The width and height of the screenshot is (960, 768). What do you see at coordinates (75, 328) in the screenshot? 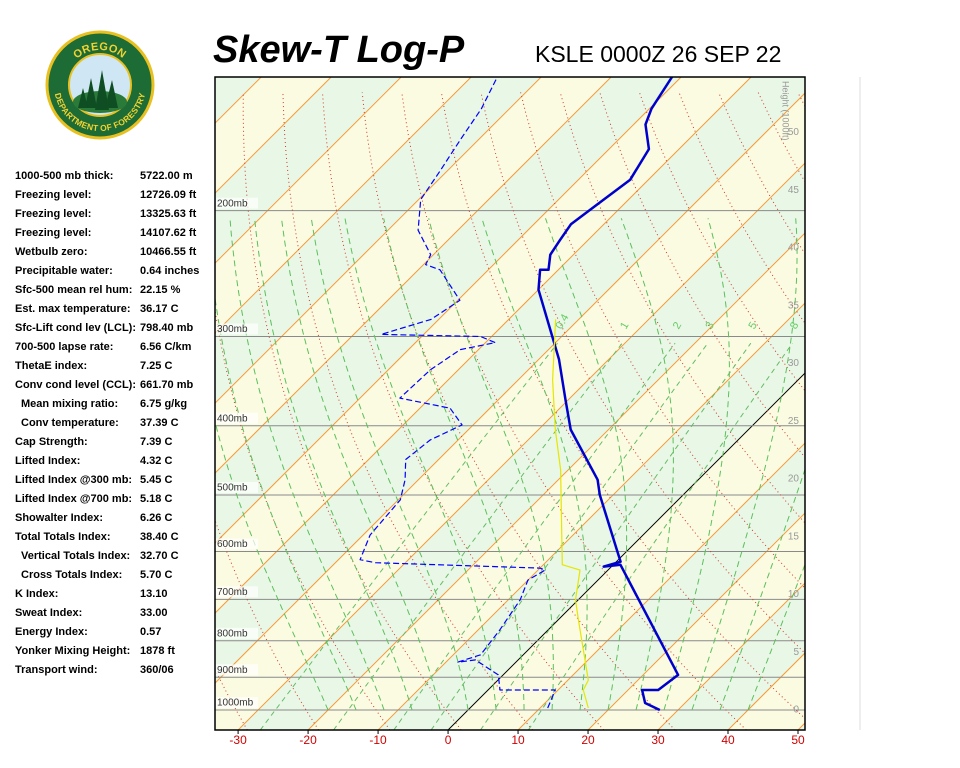
I see `stat-label: Sfc-Lift cond lev (LCL):` at bounding box center [75, 328].